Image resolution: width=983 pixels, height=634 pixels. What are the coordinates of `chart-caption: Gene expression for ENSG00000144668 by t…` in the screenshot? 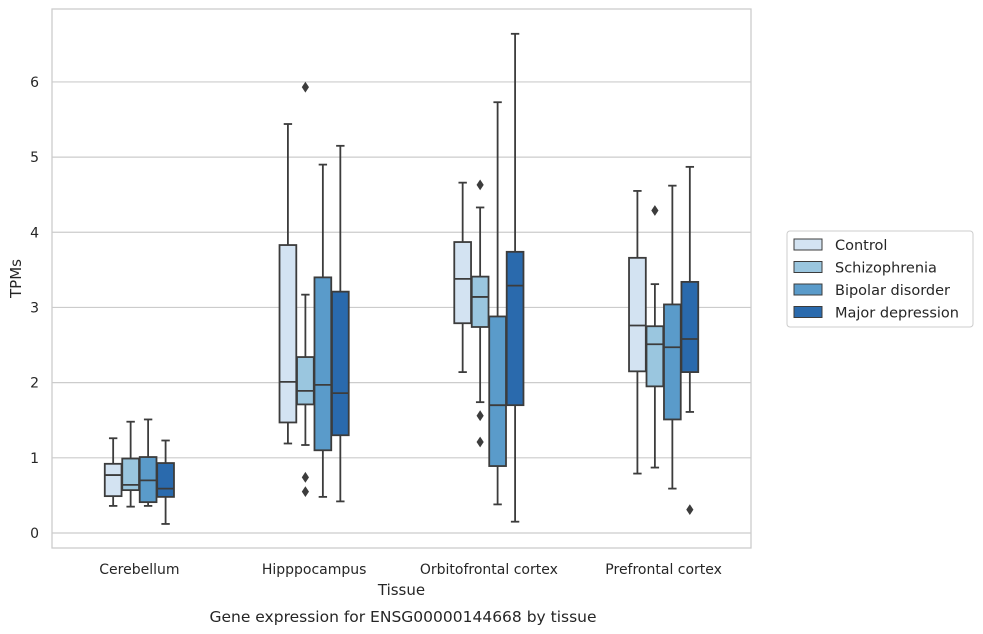 It's located at (402, 617).